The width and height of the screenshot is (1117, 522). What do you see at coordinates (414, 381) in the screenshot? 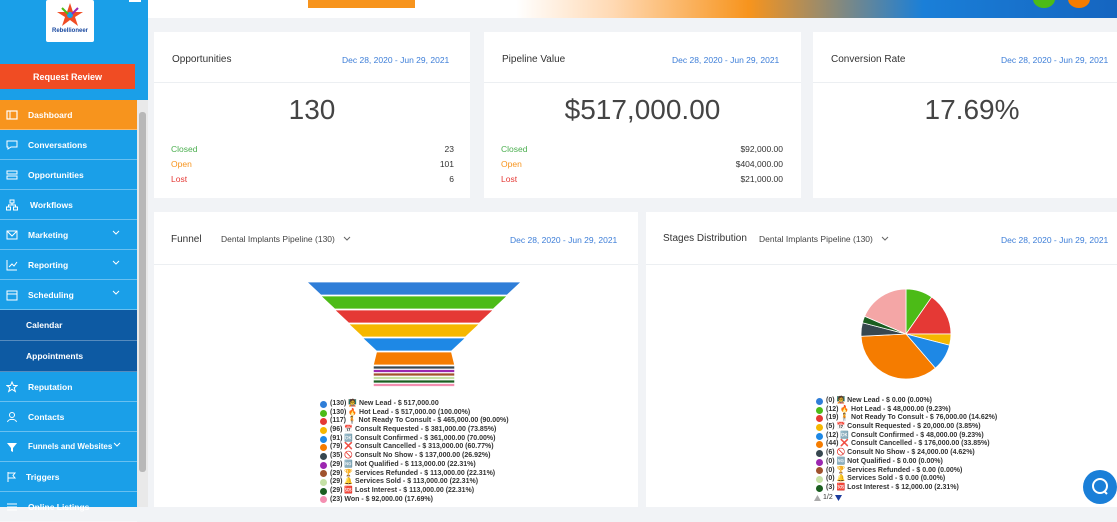
I see `funnel-band-lost-interest` at bounding box center [414, 381].